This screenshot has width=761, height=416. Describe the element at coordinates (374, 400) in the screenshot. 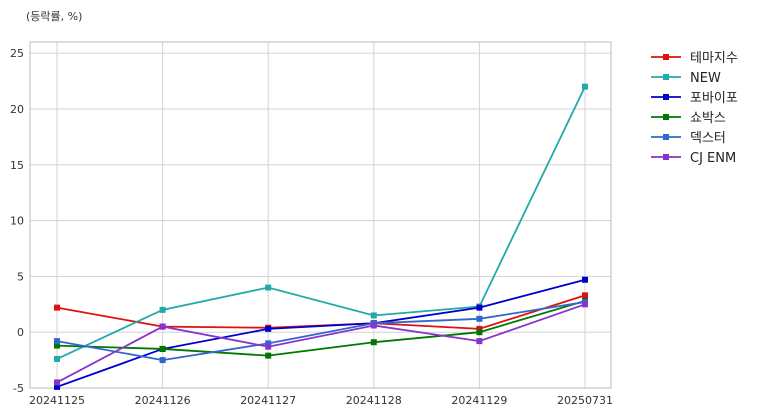

I see `x-tick-label: 20241128` at that location.